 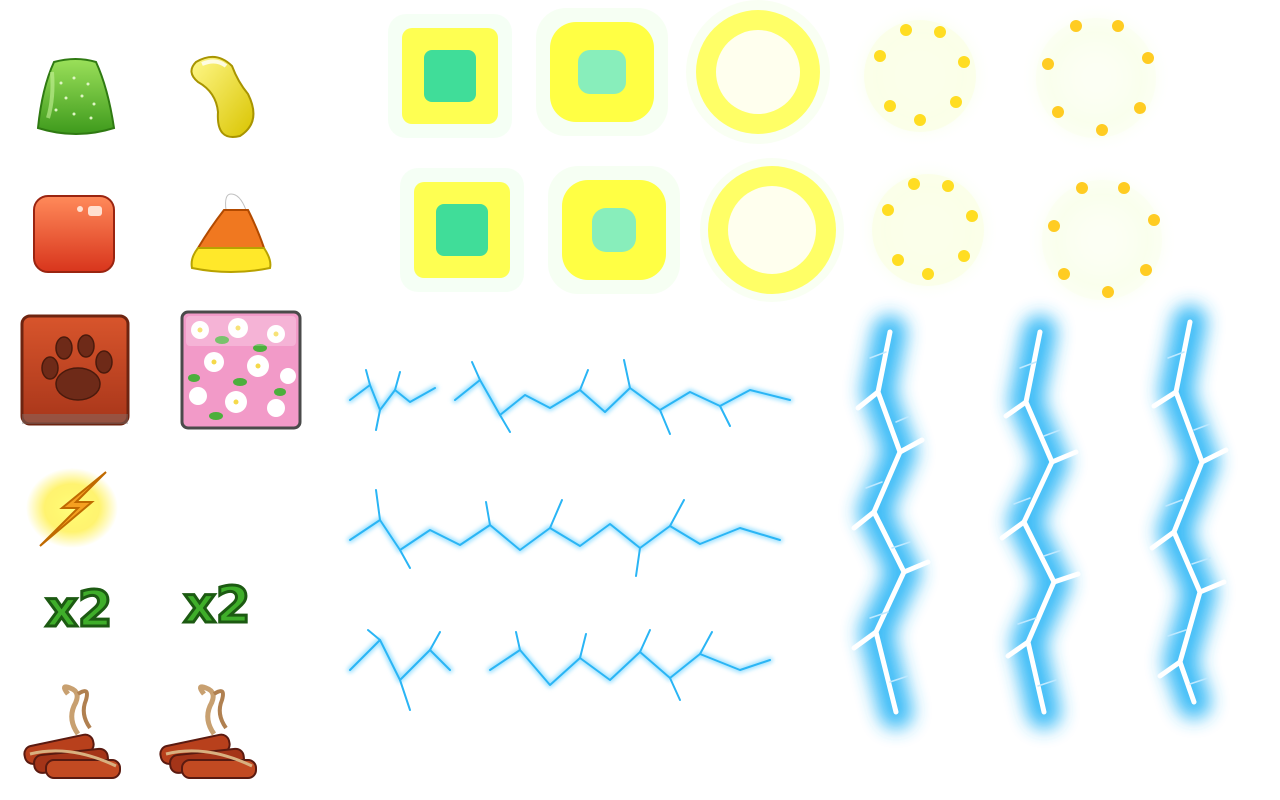 What do you see at coordinates (241, 370) in the screenshot?
I see `flower-pattern-tile-icon` at bounding box center [241, 370].